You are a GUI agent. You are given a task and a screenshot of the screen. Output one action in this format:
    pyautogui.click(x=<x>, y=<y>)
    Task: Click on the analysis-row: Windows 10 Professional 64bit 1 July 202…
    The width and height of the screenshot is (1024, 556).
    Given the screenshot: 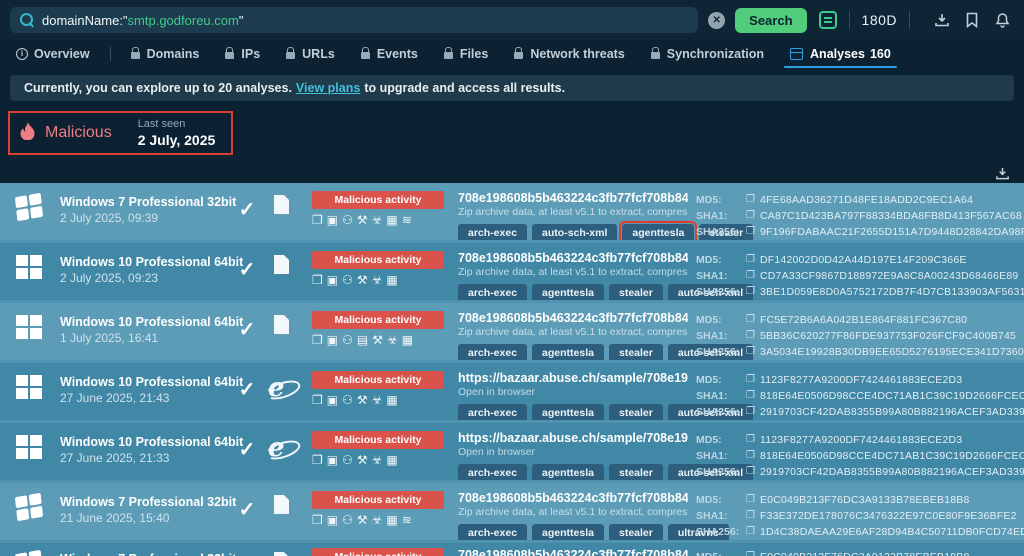 What is the action you would take?
    pyautogui.click(x=512, y=333)
    